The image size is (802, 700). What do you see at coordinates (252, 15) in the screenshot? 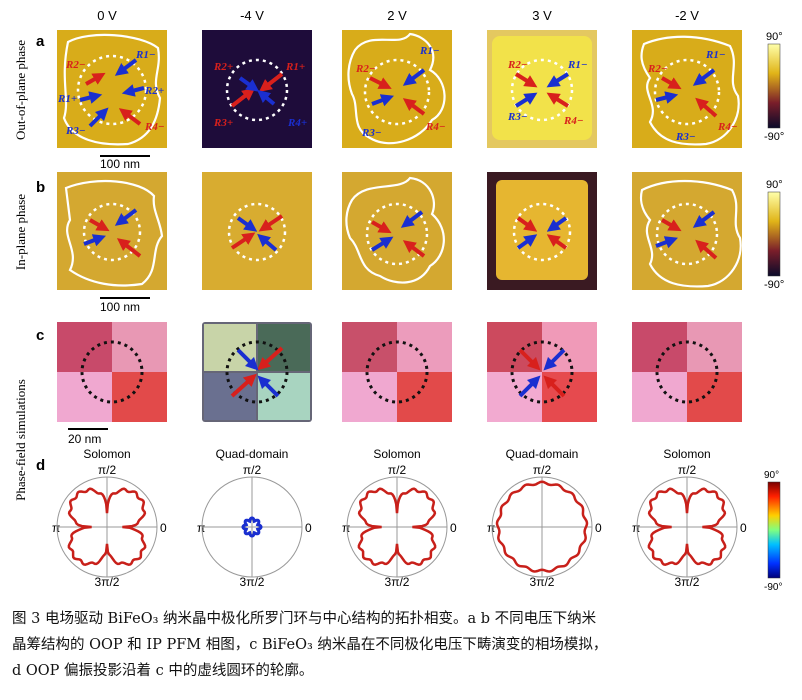
I see `column-header: -4 V` at bounding box center [252, 15].